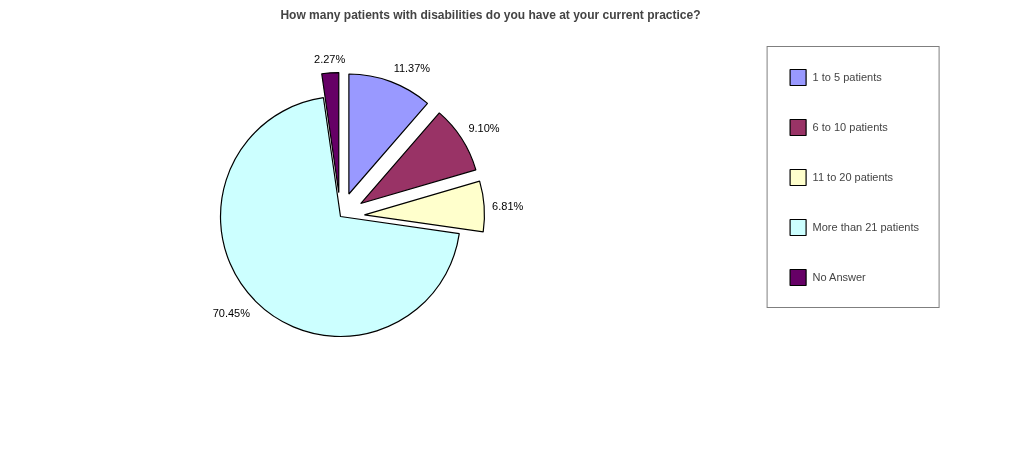 Image resolution: width=1018 pixels, height=457 pixels. What do you see at coordinates (839, 277) in the screenshot?
I see `legend-label: No Answer` at bounding box center [839, 277].